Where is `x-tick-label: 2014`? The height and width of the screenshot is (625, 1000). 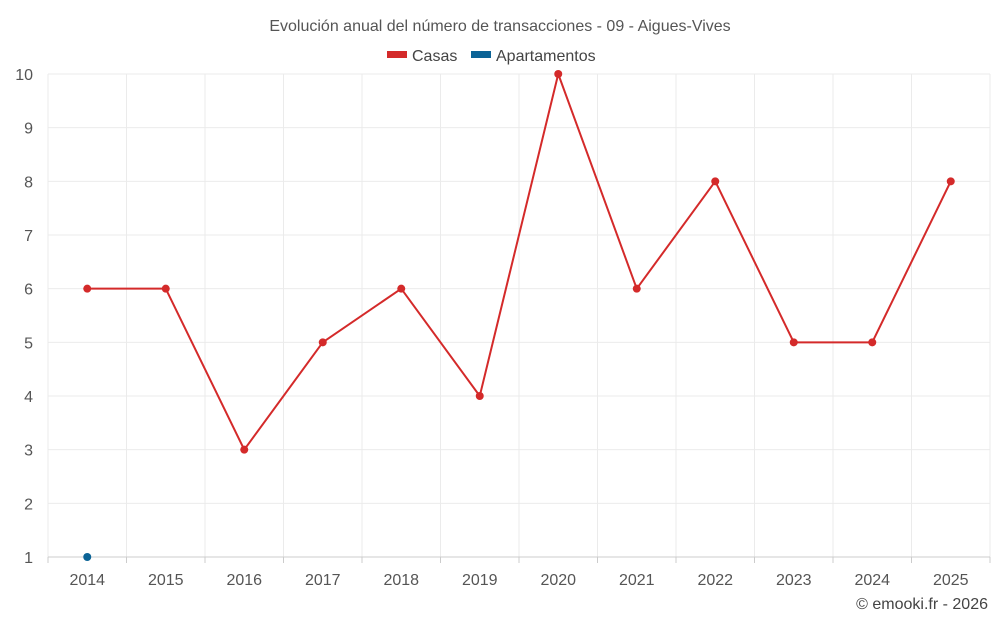 x-tick-label: 2014 is located at coordinates (87, 580).